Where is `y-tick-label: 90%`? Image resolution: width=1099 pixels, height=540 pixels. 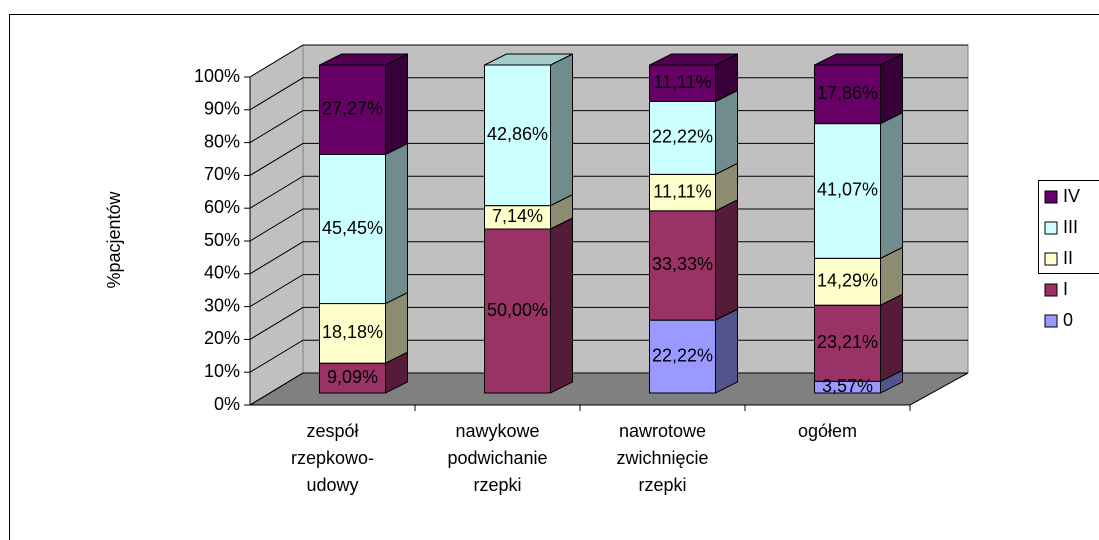
y-tick-label: 90% is located at coordinates (222, 109).